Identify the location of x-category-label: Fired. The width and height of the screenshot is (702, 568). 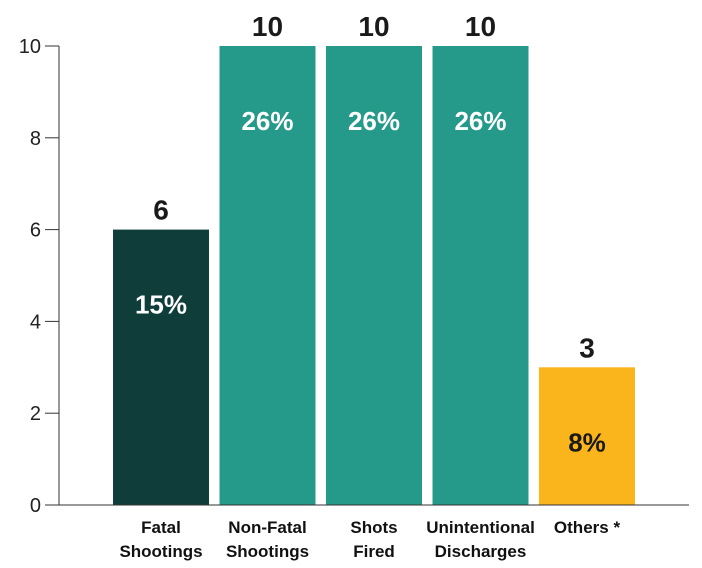
(374, 551).